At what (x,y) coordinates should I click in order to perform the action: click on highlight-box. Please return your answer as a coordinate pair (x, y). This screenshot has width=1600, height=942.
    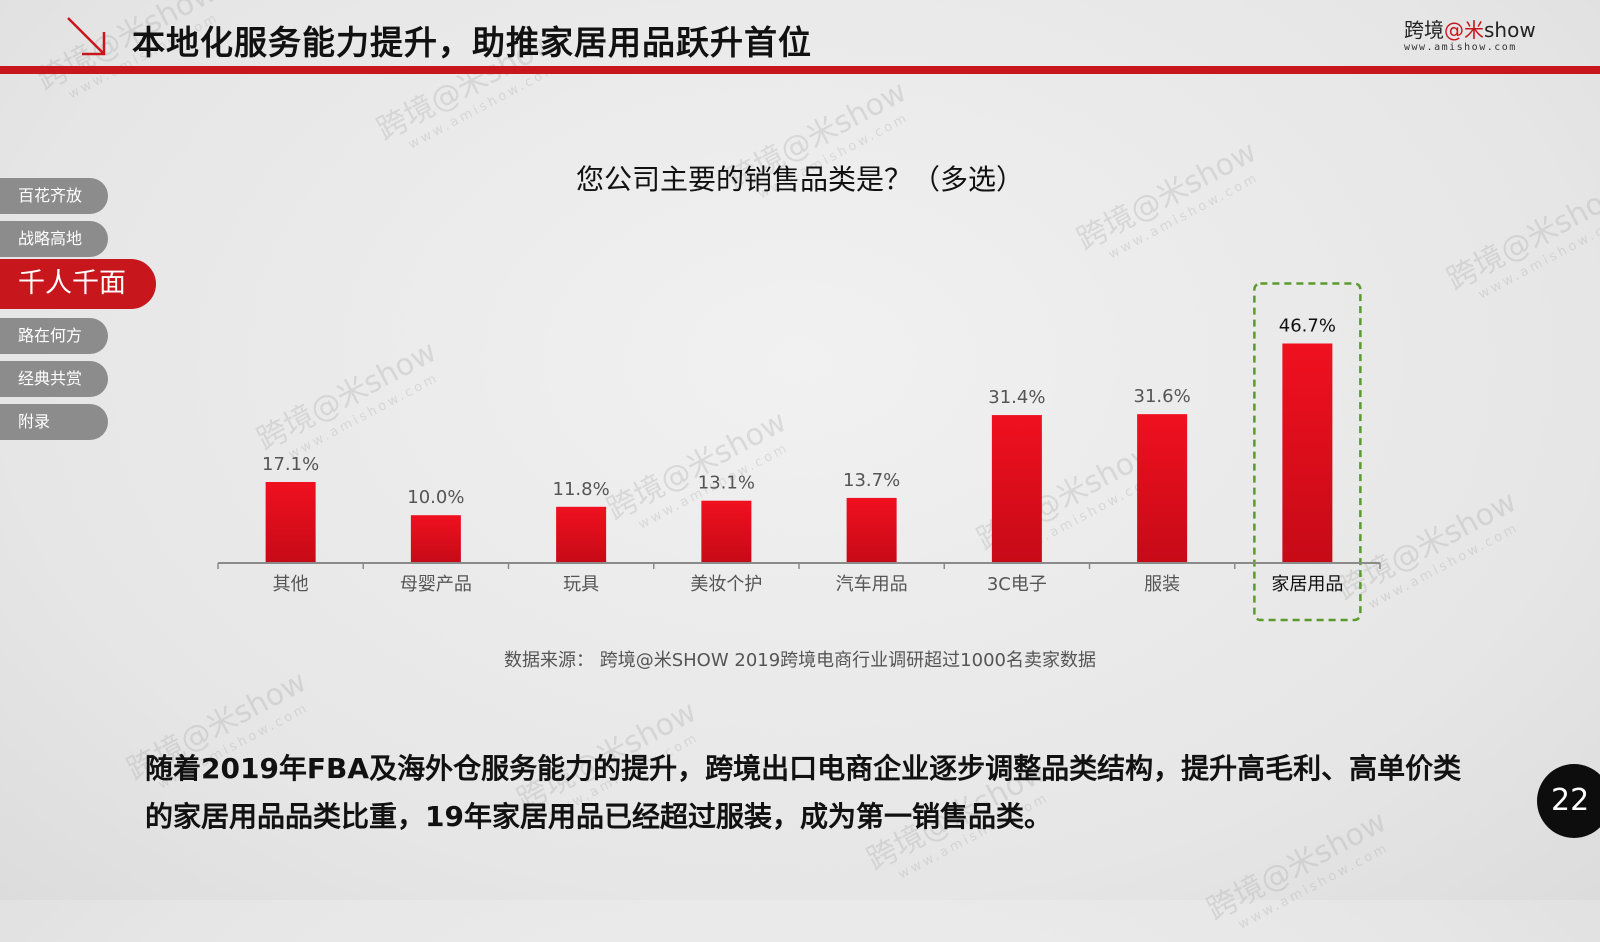
    Looking at the image, I should click on (1307, 452).